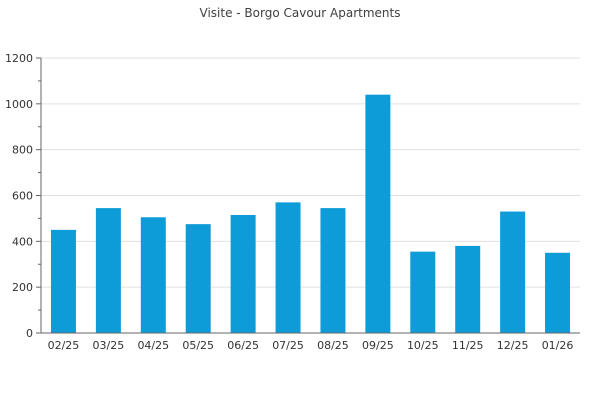 The width and height of the screenshot is (600, 400). I want to click on bar-08/25, so click(333, 270).